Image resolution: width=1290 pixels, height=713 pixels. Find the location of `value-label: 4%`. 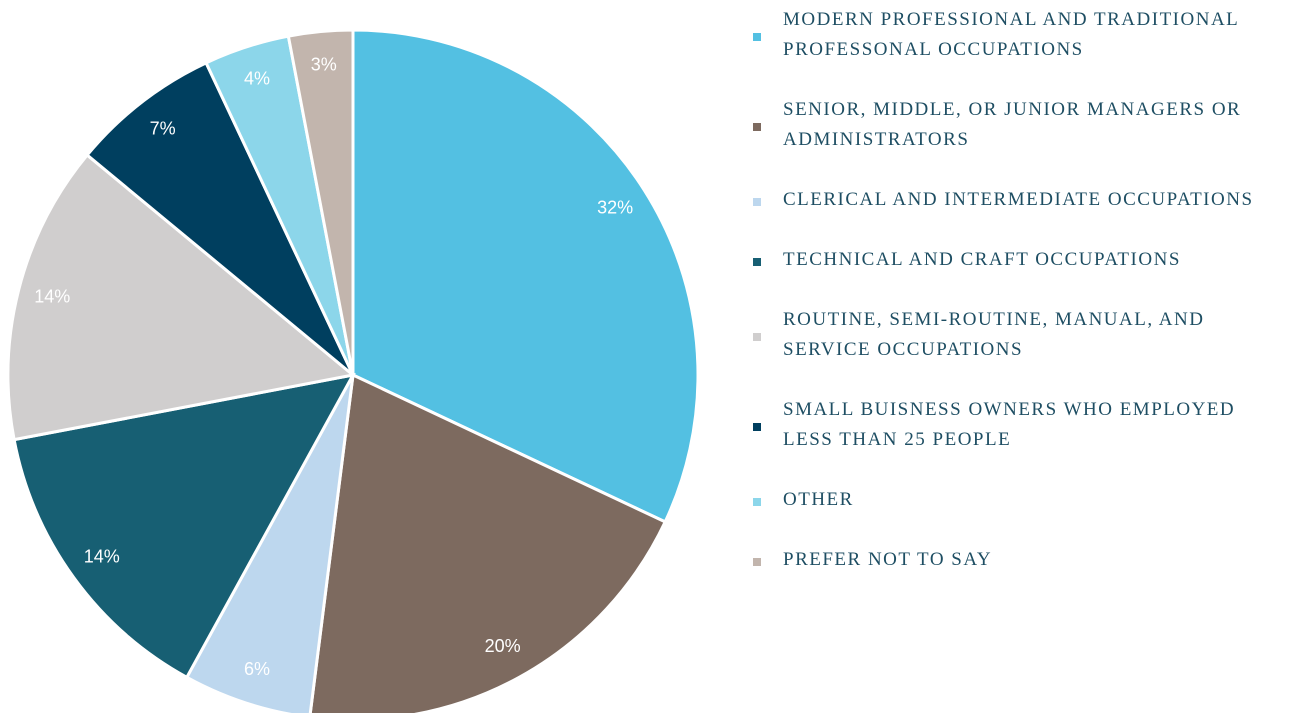

value-label: 4% is located at coordinates (257, 78).